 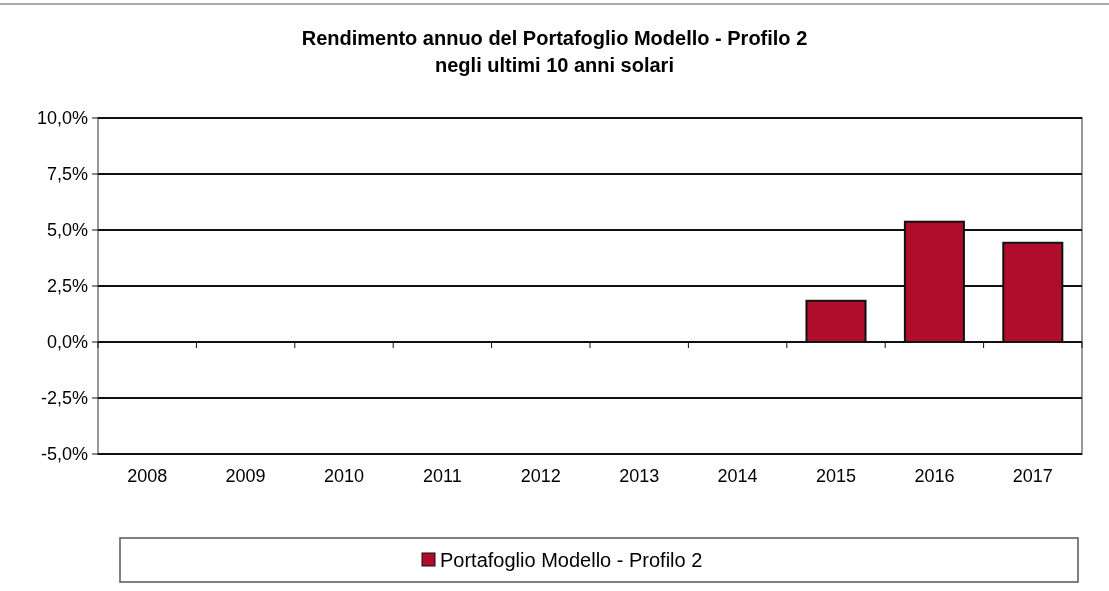 What do you see at coordinates (934, 476) in the screenshot?
I see `x-tick-label: 2016` at bounding box center [934, 476].